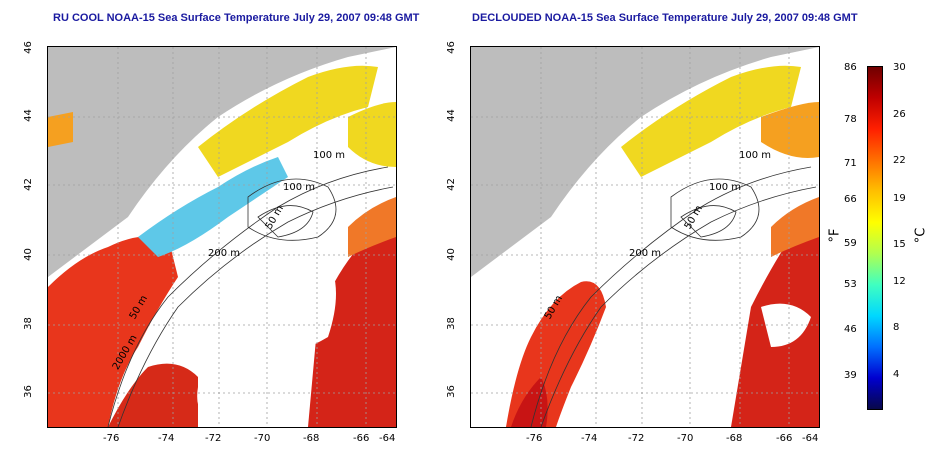 Image resolution: width=950 pixels, height=475 pixels. I want to click on right-y-tick: 40, so click(451, 254).